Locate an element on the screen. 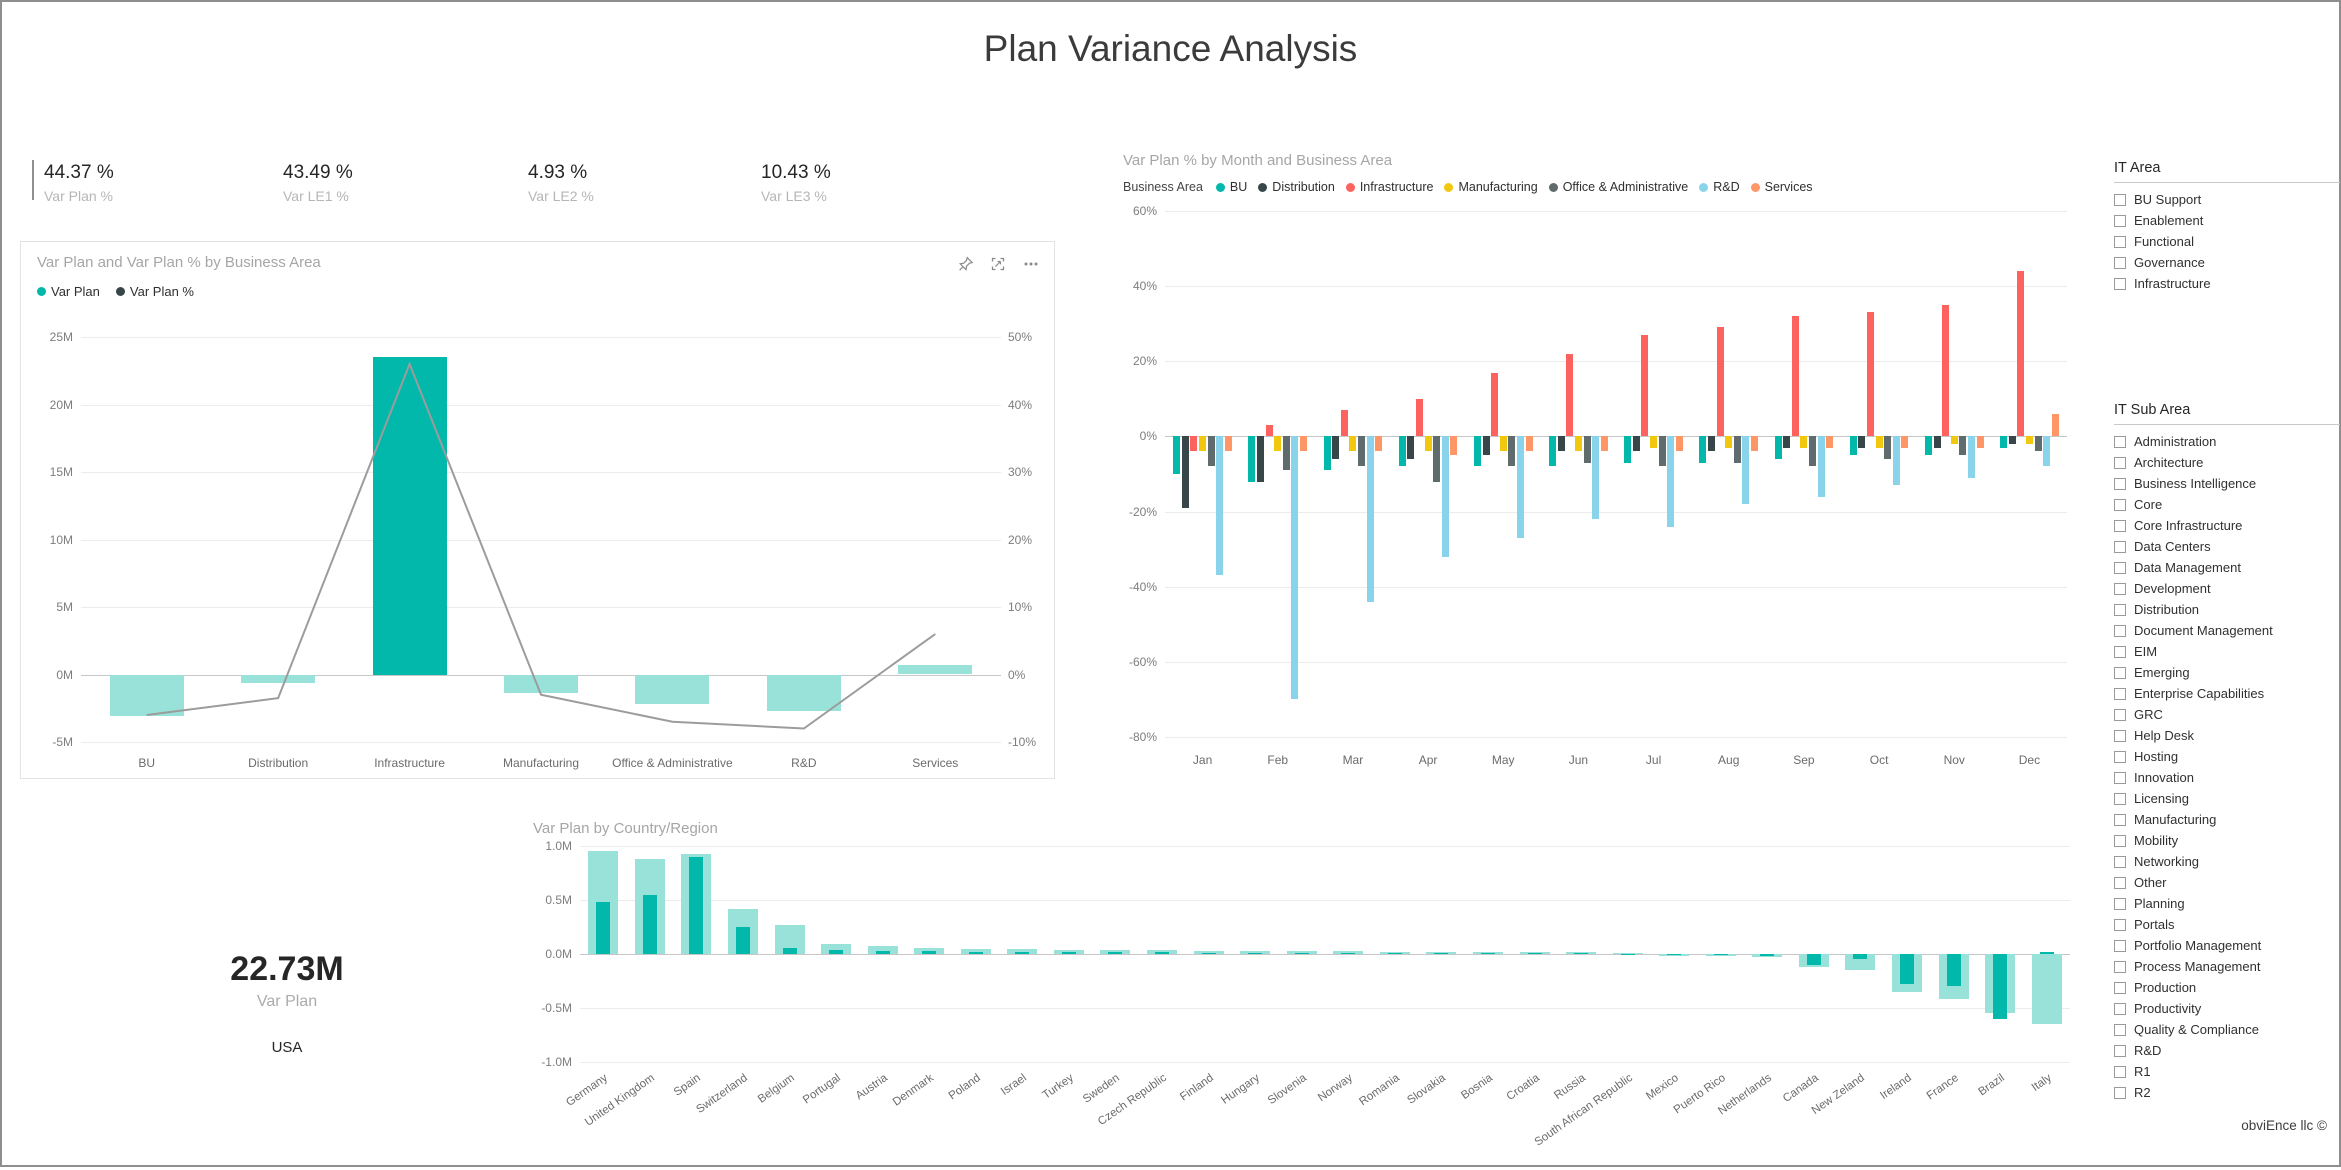 The width and height of the screenshot is (2341, 1170). bar-services-may is located at coordinates (1529, 444).